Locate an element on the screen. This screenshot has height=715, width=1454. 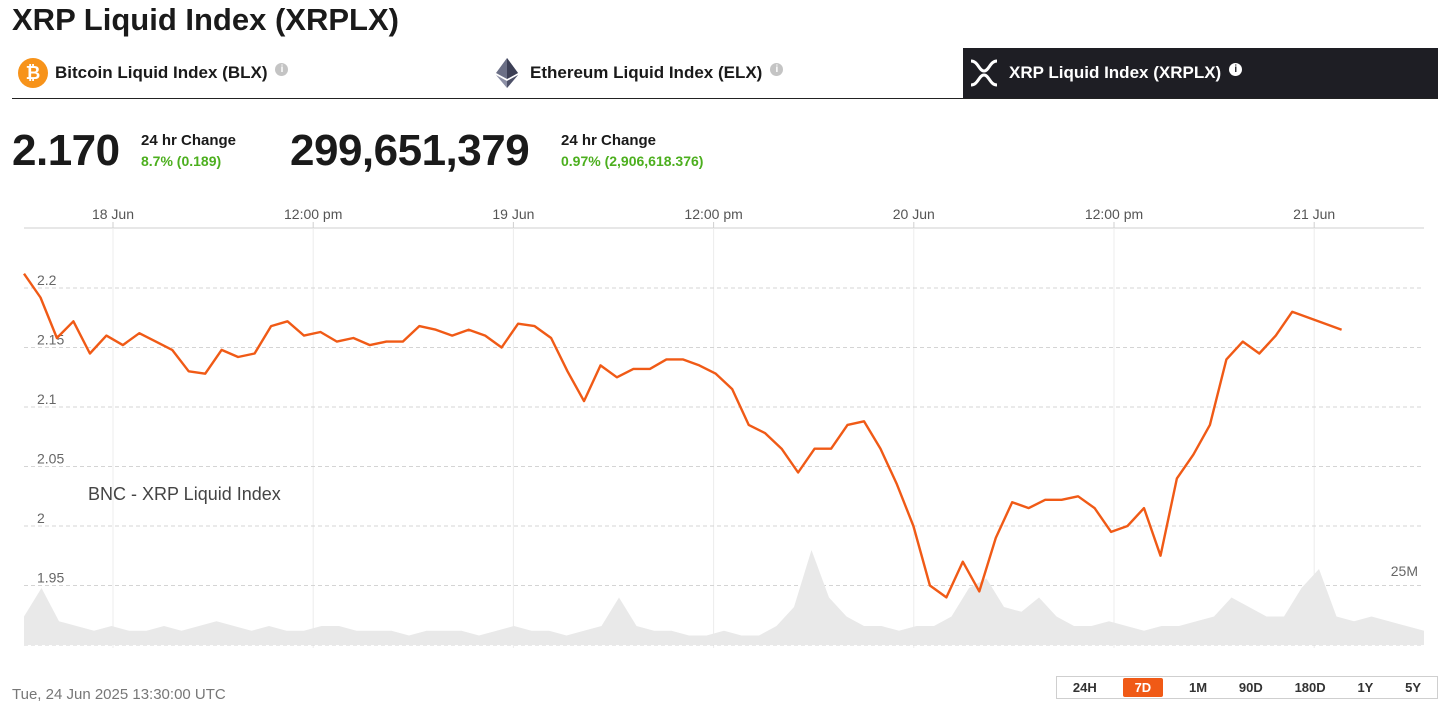
volume-change-value: 0.97% (2,906,618.376) is located at coordinates (632, 161).